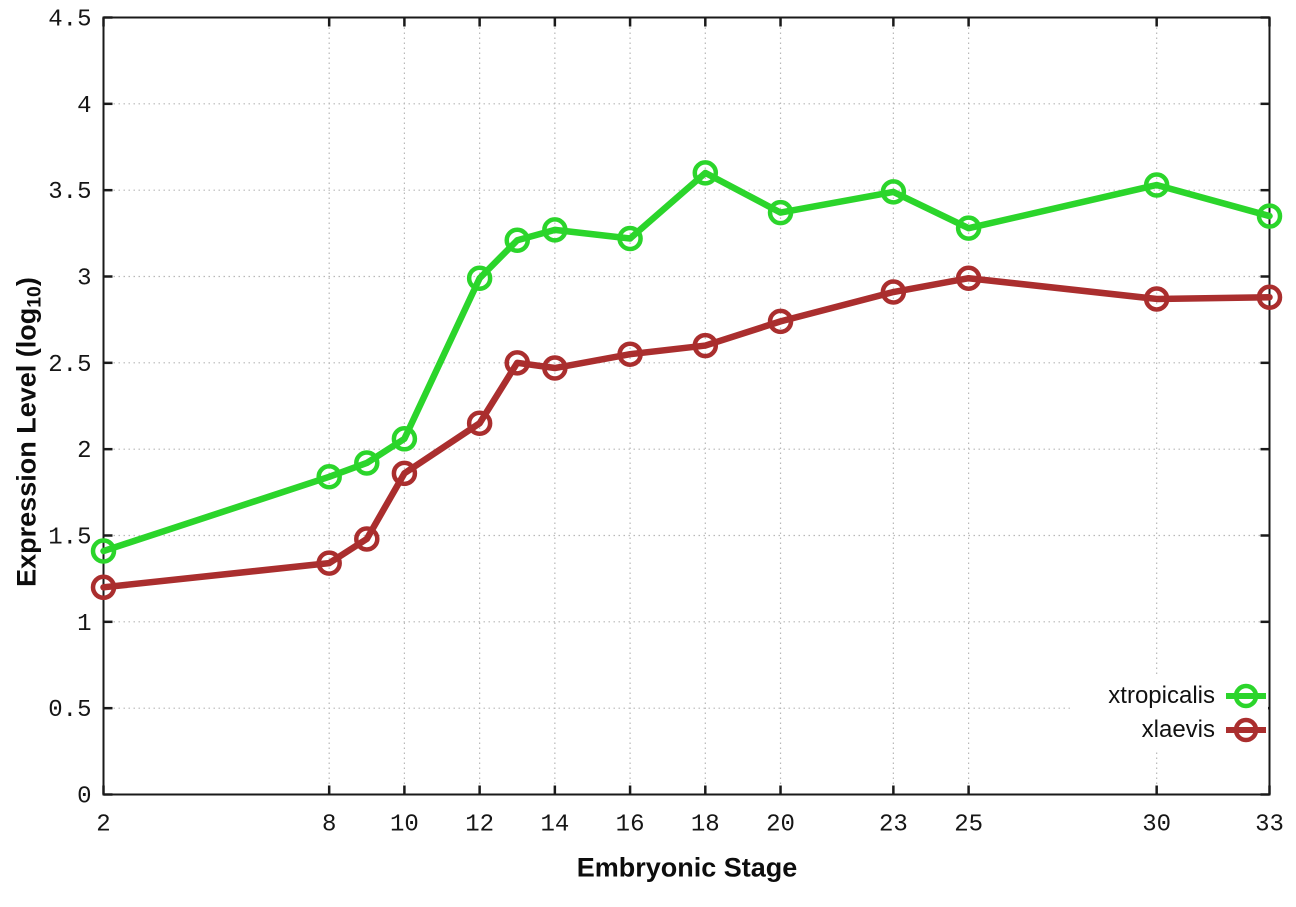  What do you see at coordinates (69, 365) in the screenshot?
I see `y-tick-label: 2.5` at bounding box center [69, 365].